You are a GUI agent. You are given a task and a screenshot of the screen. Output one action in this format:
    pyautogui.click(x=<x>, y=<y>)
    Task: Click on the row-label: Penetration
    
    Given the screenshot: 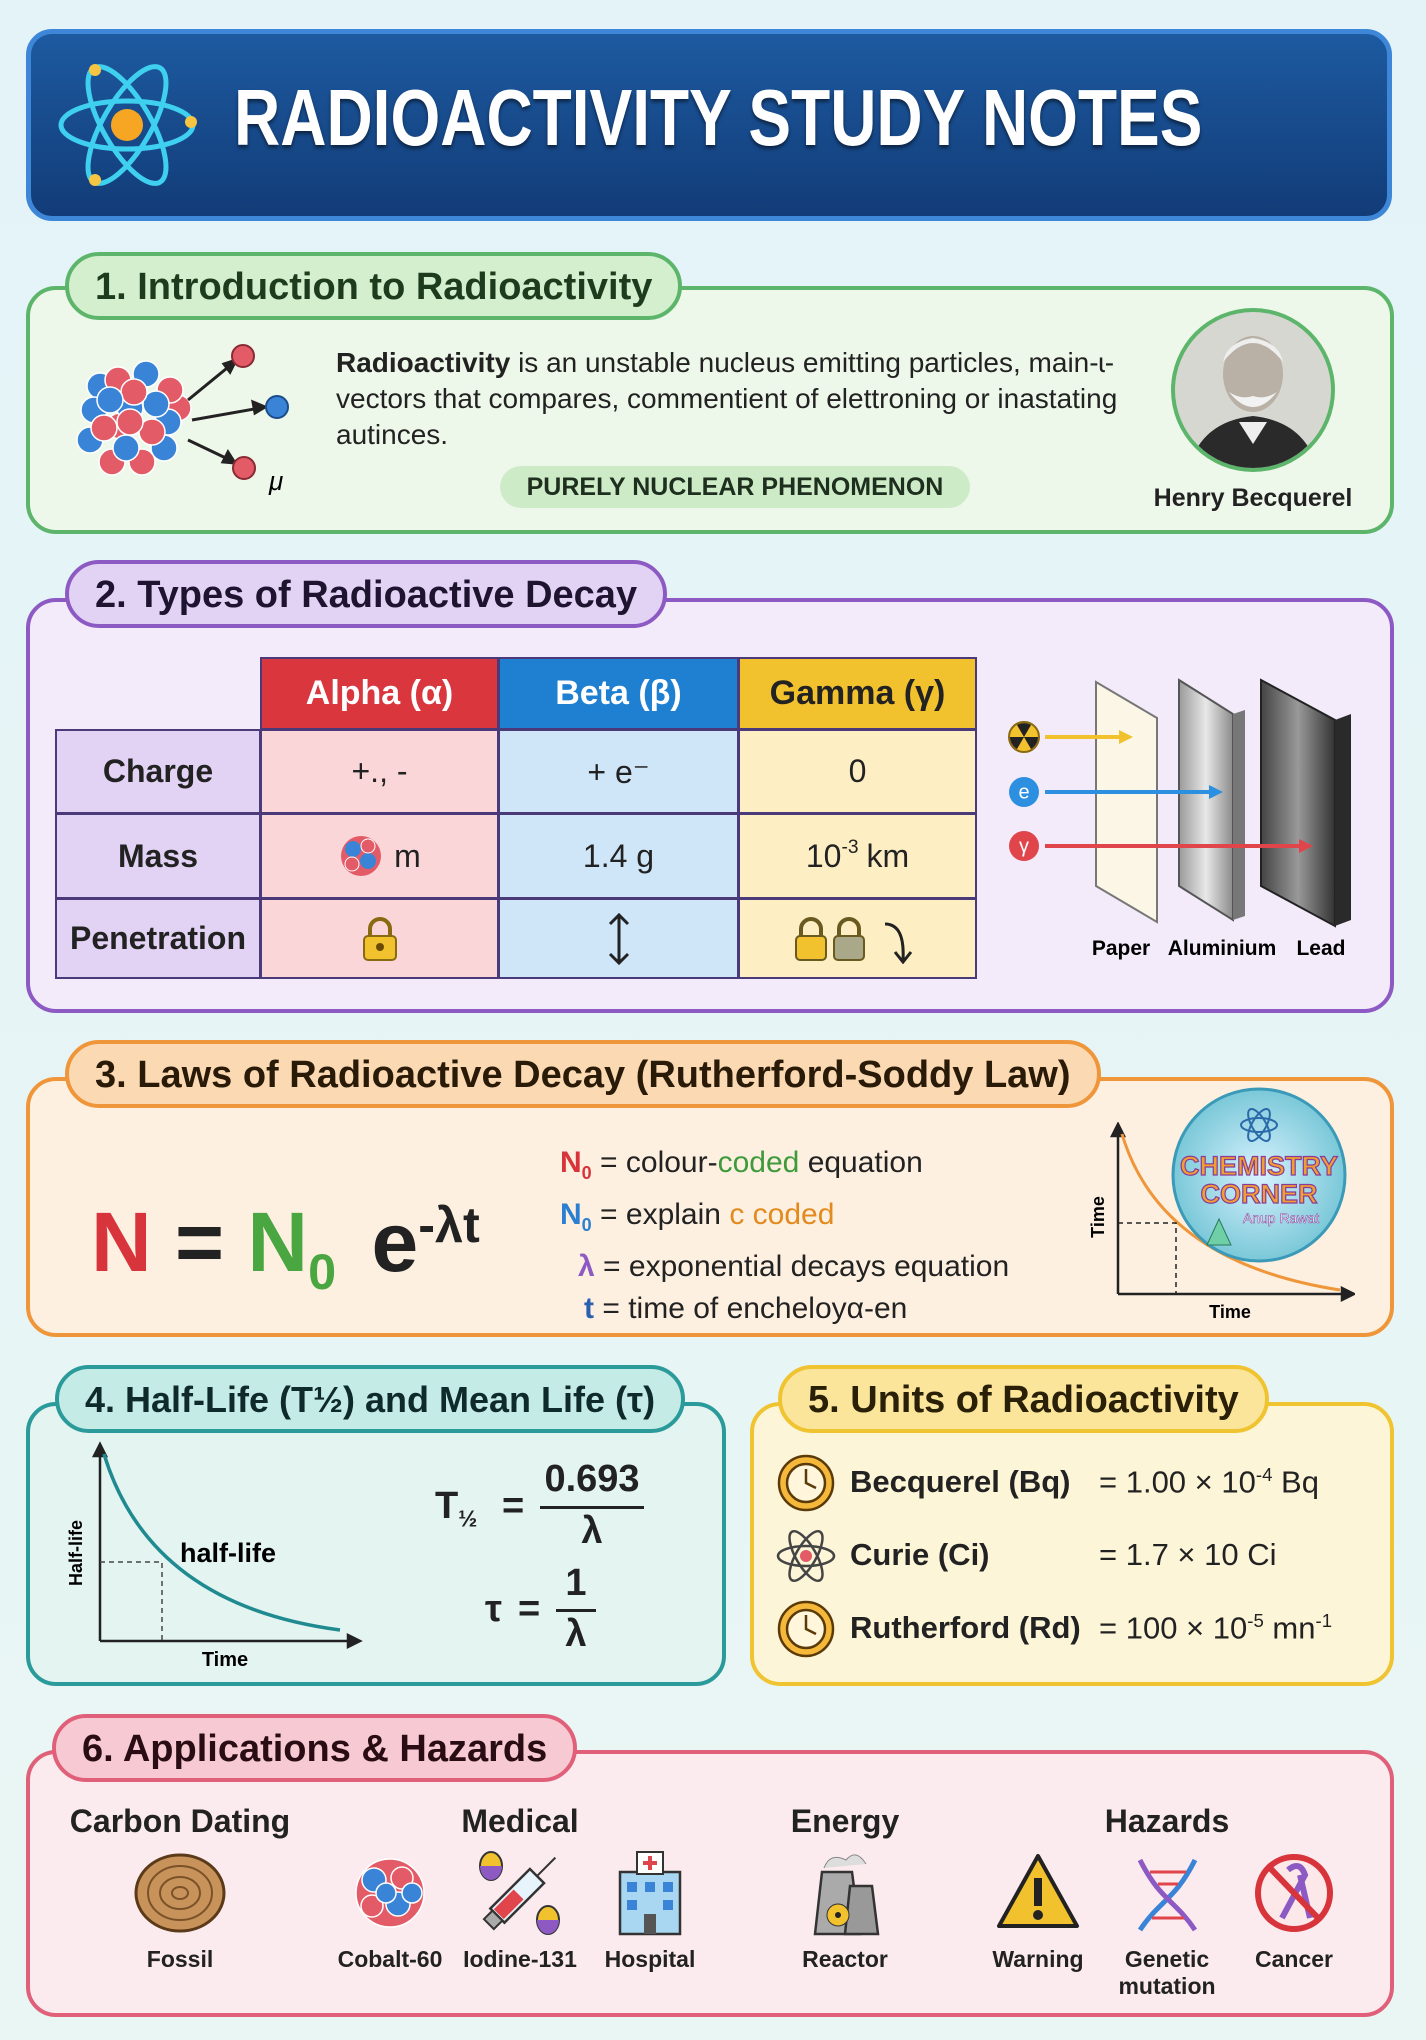 What is the action you would take?
    pyautogui.click(x=158, y=938)
    